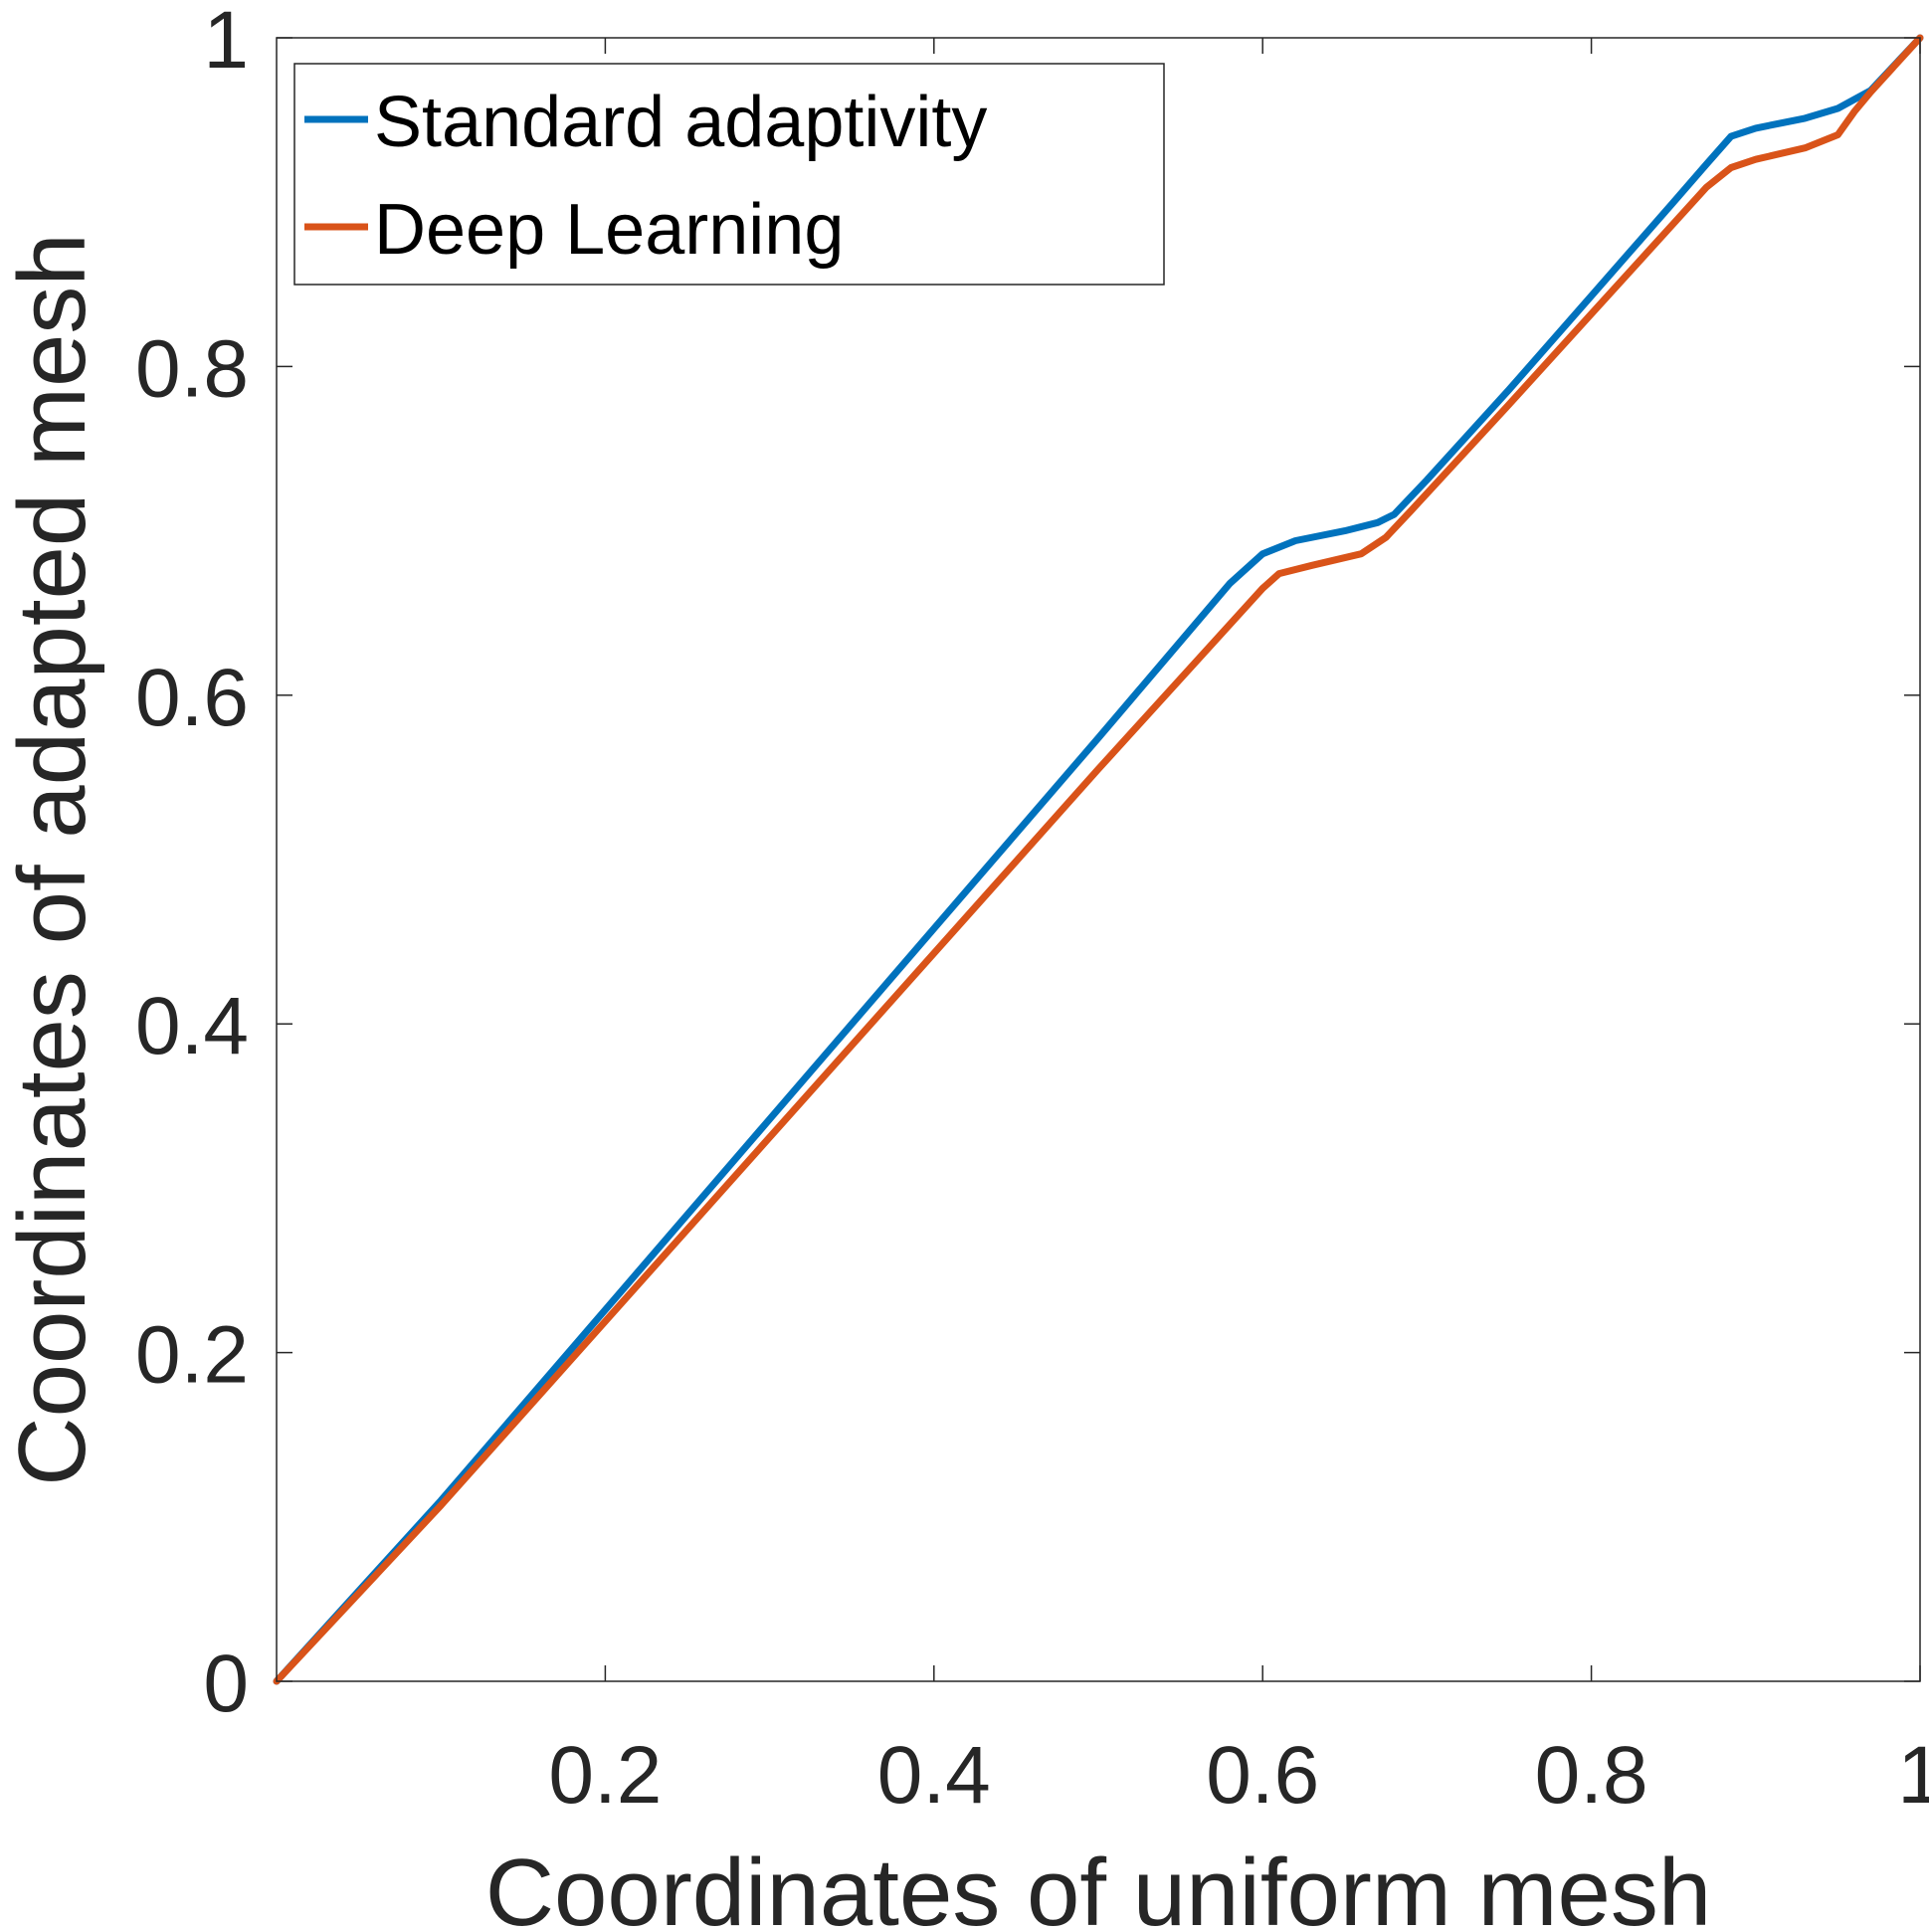  I want to click on x-tick-labels: 0.2 0.4 0.6 0.8 1, so click(1238, 1775).